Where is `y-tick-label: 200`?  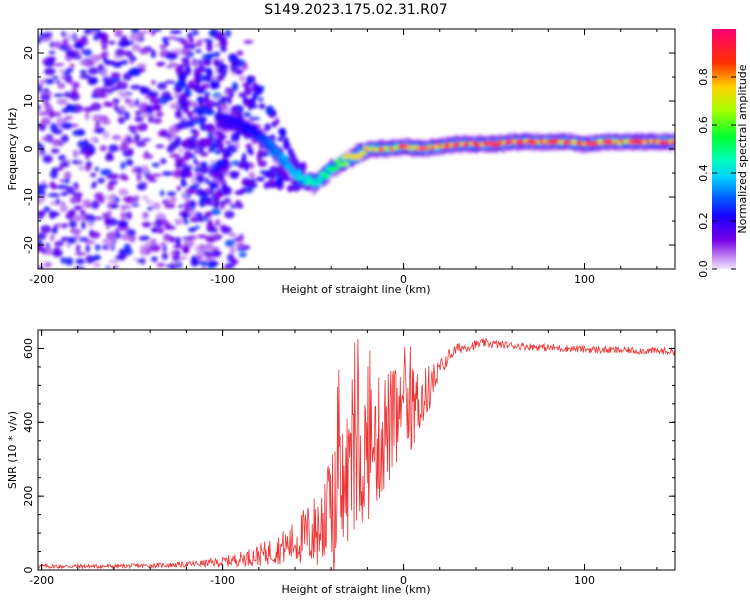
y-tick-label: 200 is located at coordinates (28, 496).